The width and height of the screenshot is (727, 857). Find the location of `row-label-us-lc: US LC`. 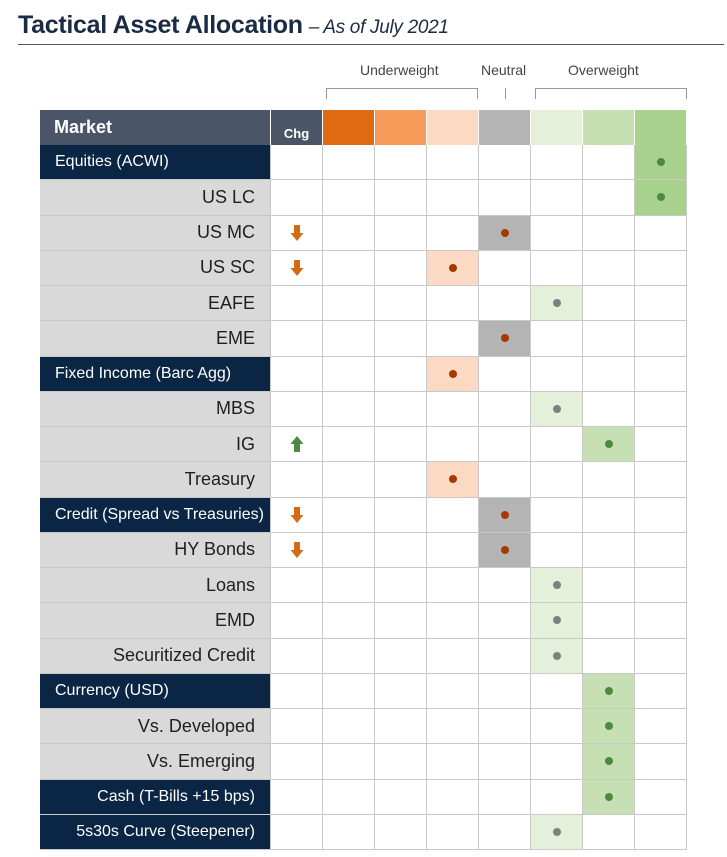

row-label-us-lc: US LC is located at coordinates (155, 198).